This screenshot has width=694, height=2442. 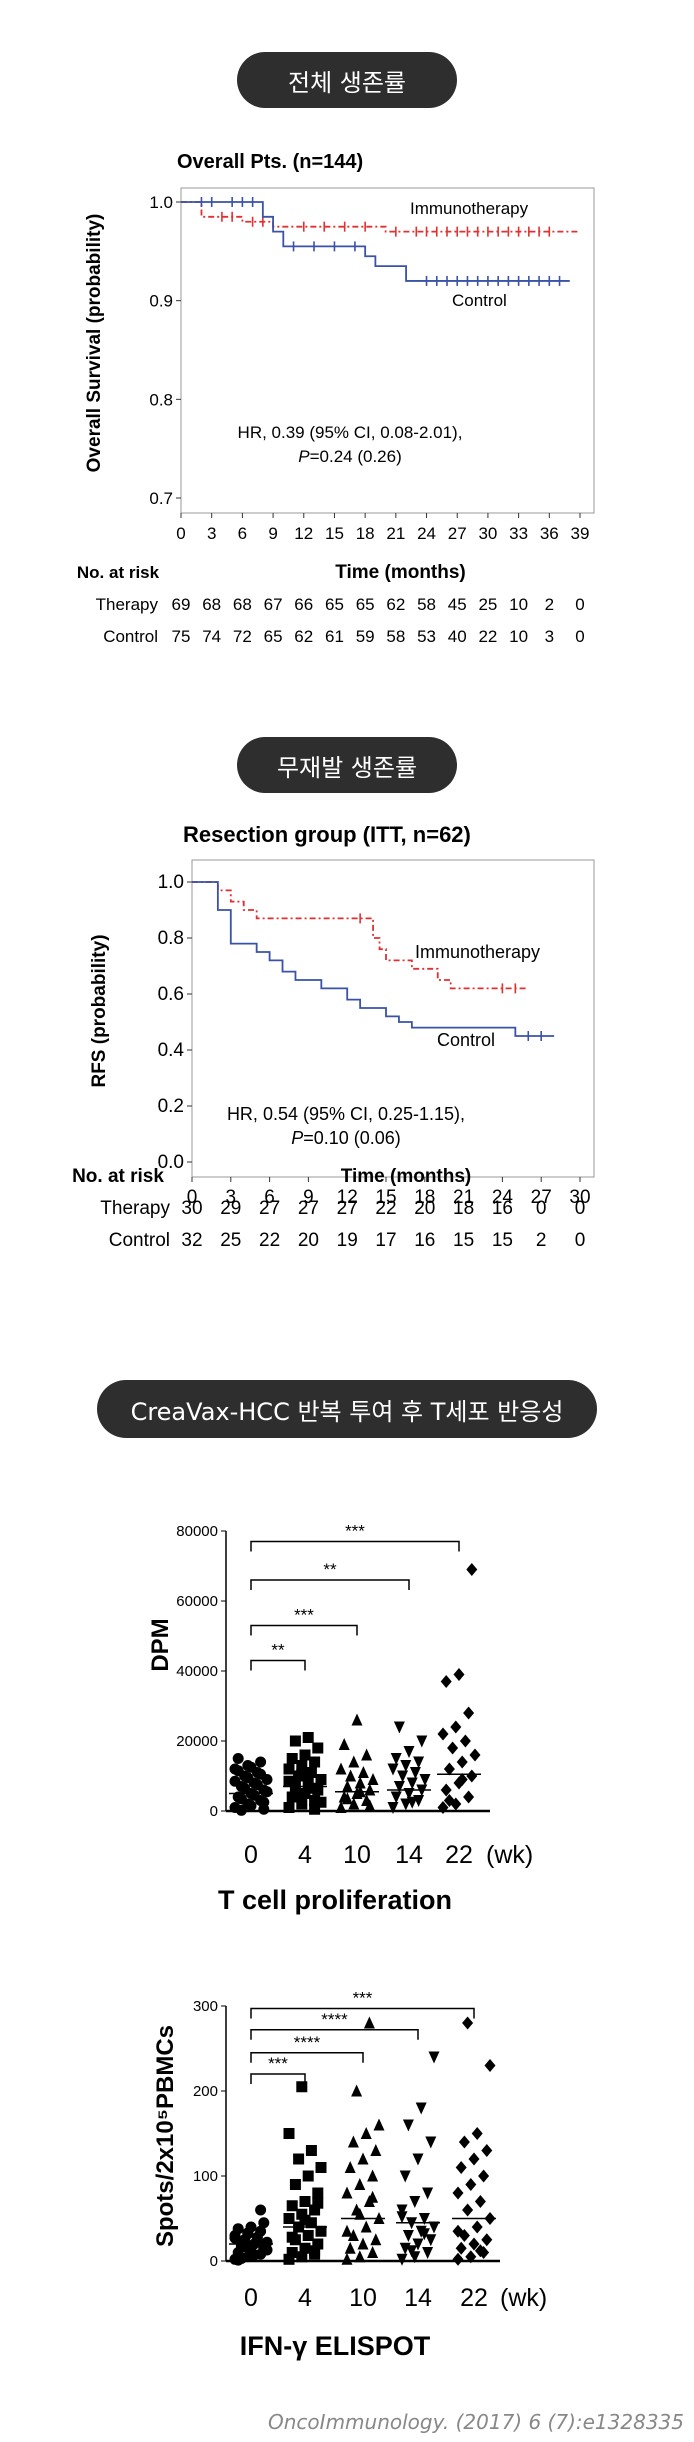 I want to click on y-tick-label: 0.7, so click(x=161, y=498).